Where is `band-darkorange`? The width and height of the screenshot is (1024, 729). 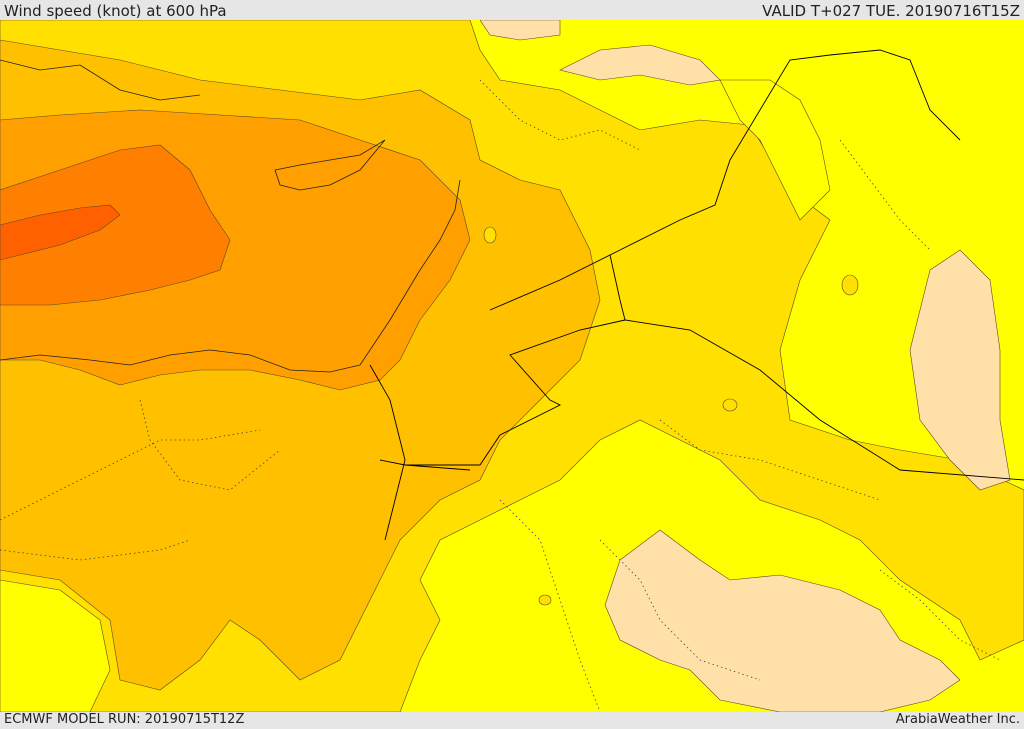 band-darkorange is located at coordinates (115, 225).